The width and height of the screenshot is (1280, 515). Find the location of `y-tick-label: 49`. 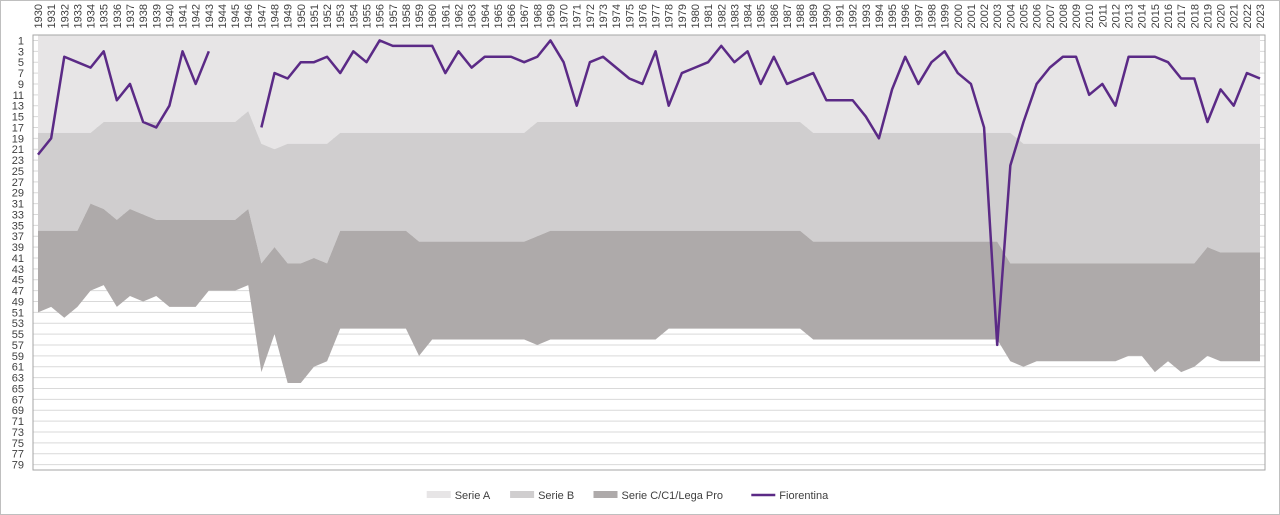

y-tick-label: 49 is located at coordinates (18, 302).